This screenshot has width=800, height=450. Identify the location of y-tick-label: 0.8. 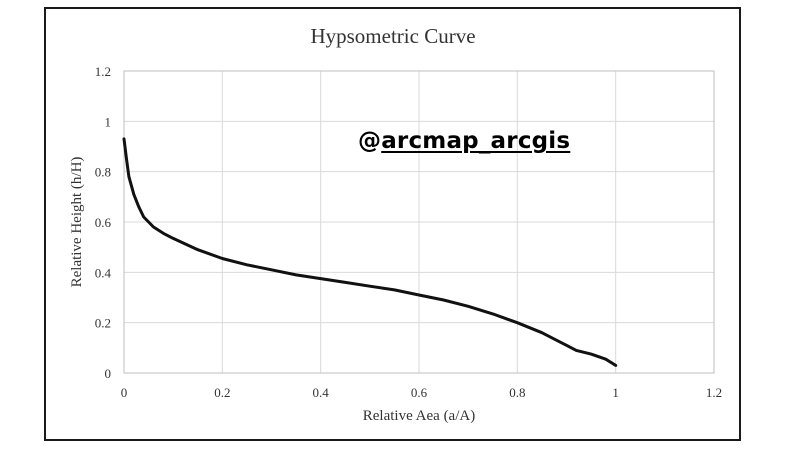
(103, 172).